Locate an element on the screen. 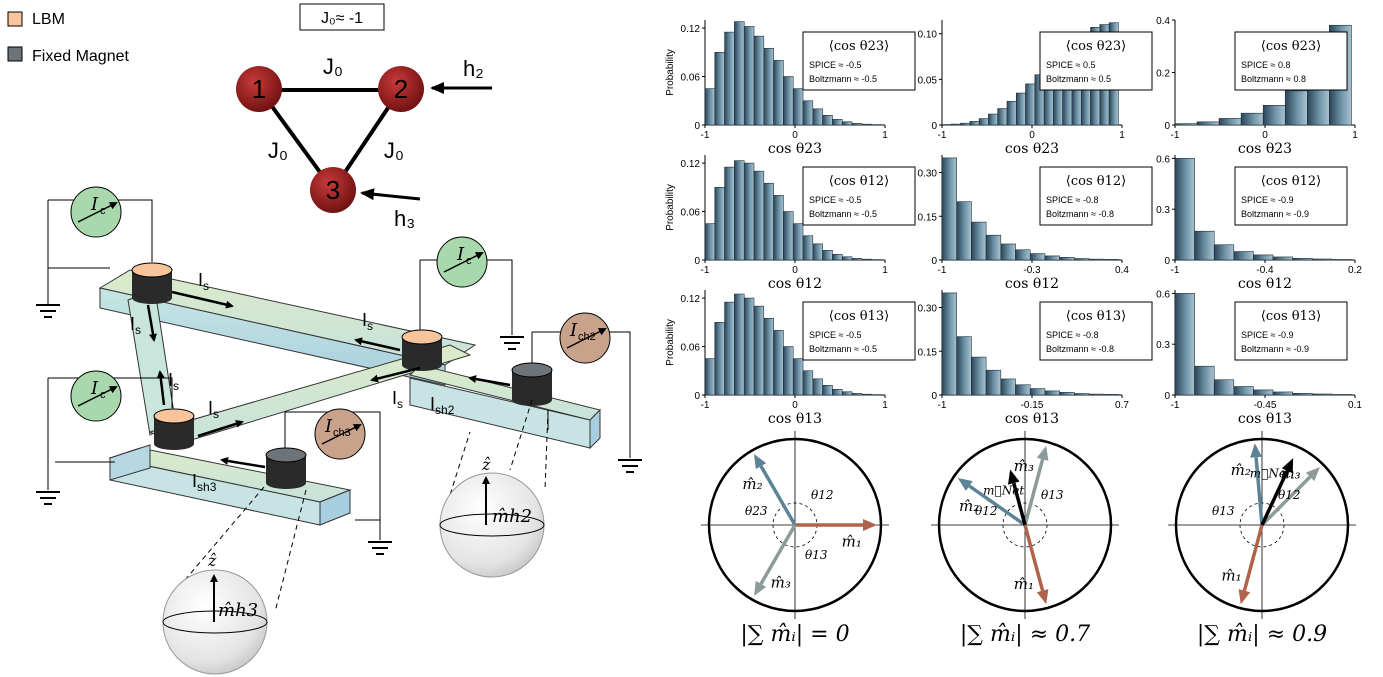 The height and width of the screenshot is (677, 1383). vector-label: m̂₃ is located at coordinates (781, 582).